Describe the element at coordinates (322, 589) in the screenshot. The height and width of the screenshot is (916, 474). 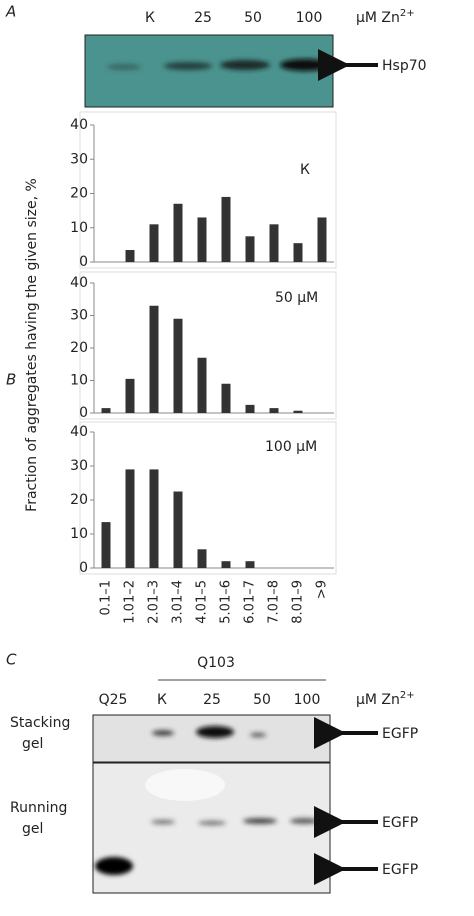
I see `x-tick-label: >9` at that location.